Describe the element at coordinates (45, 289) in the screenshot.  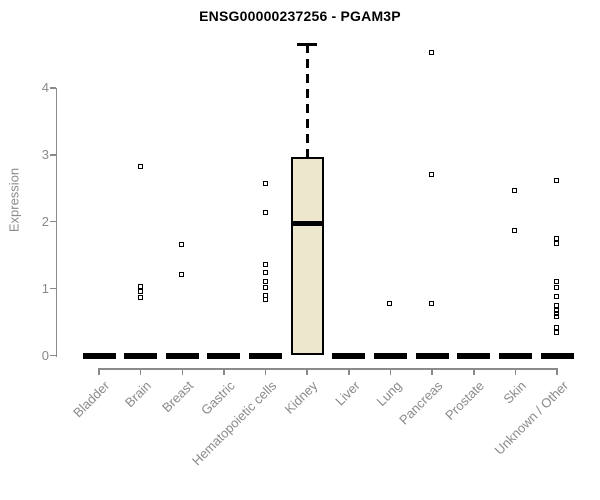
I see `y-tick-label: 1` at that location.